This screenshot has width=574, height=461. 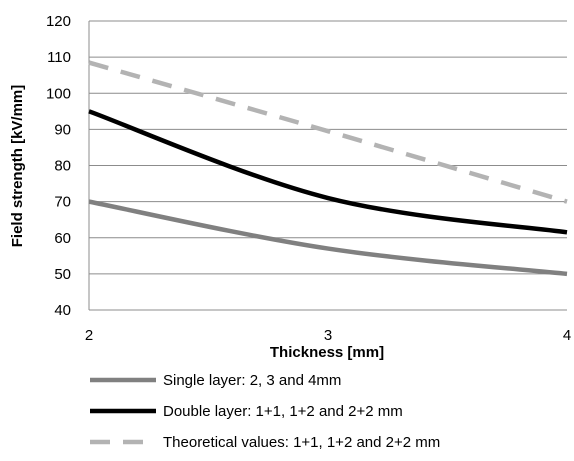 I want to click on y-tick-label: 110, so click(x=59, y=57).